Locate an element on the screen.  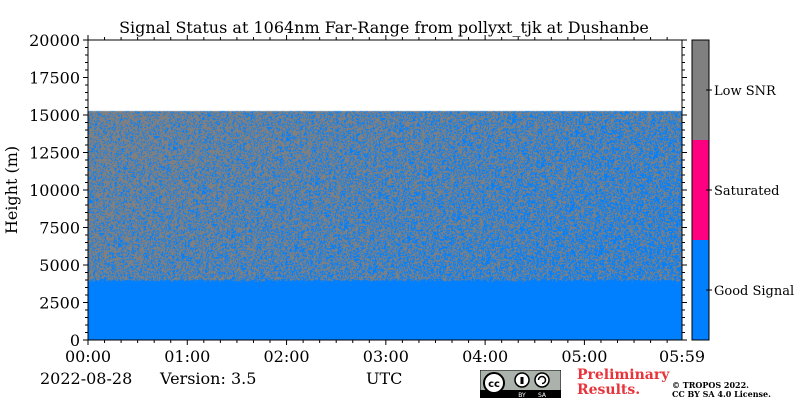
date-label: 2022-08-28 is located at coordinates (86, 378).